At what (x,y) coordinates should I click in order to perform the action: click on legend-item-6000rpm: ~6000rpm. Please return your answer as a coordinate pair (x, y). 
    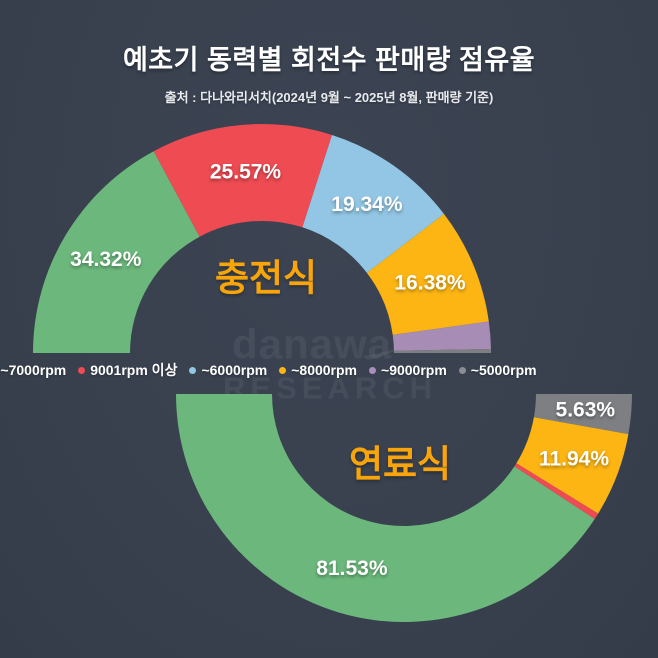
    Looking at the image, I should click on (228, 370).